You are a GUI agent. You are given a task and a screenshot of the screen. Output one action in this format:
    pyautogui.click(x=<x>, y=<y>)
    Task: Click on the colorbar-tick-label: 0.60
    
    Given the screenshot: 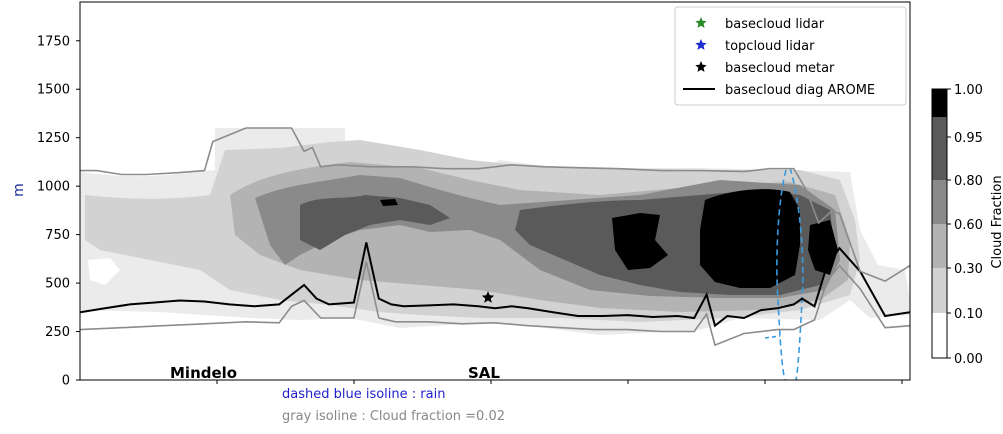 What is the action you would take?
    pyautogui.click(x=968, y=225)
    